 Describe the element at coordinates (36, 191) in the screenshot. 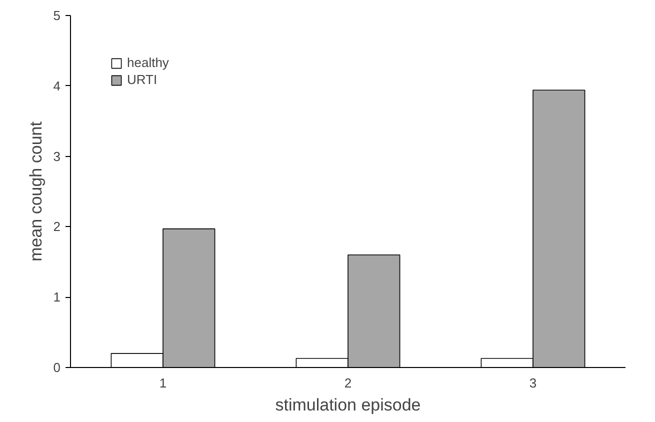

I see `y-axis-title: mean cough count` at that location.